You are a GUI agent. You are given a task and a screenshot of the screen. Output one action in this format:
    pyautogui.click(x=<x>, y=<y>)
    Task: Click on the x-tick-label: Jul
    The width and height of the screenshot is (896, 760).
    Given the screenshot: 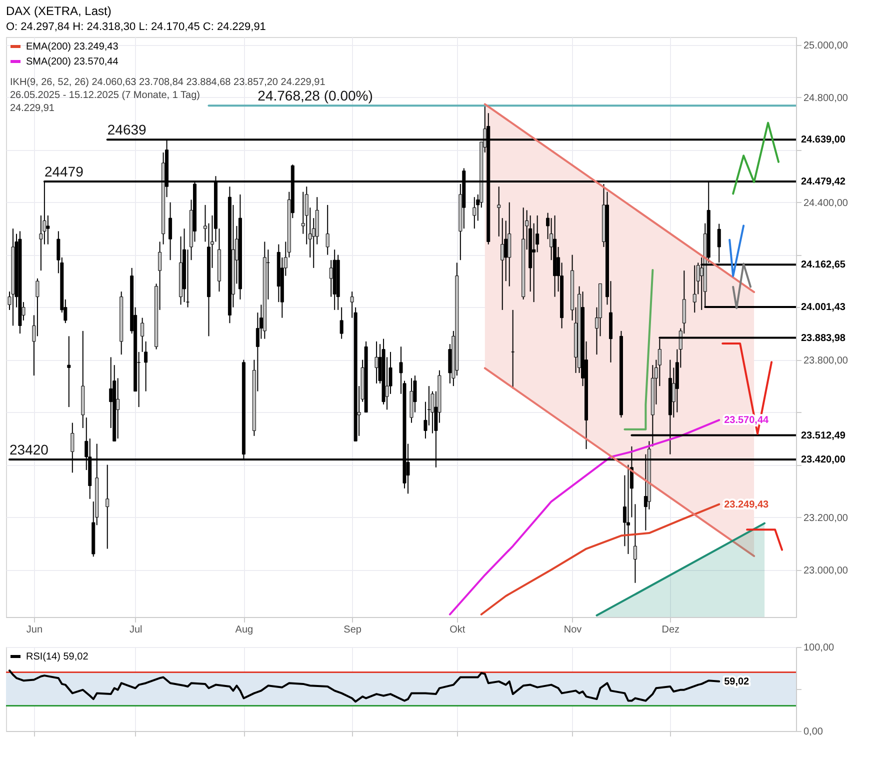 What is the action you would take?
    pyautogui.click(x=135, y=630)
    